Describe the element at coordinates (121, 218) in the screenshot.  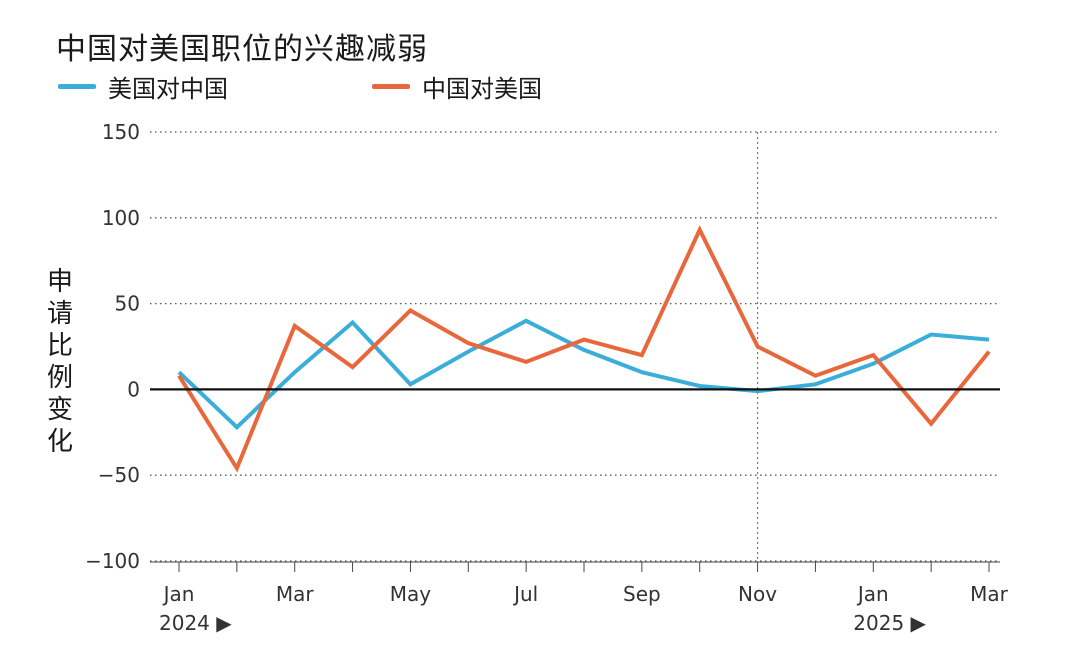
I see `y-tick-label: 100` at that location.